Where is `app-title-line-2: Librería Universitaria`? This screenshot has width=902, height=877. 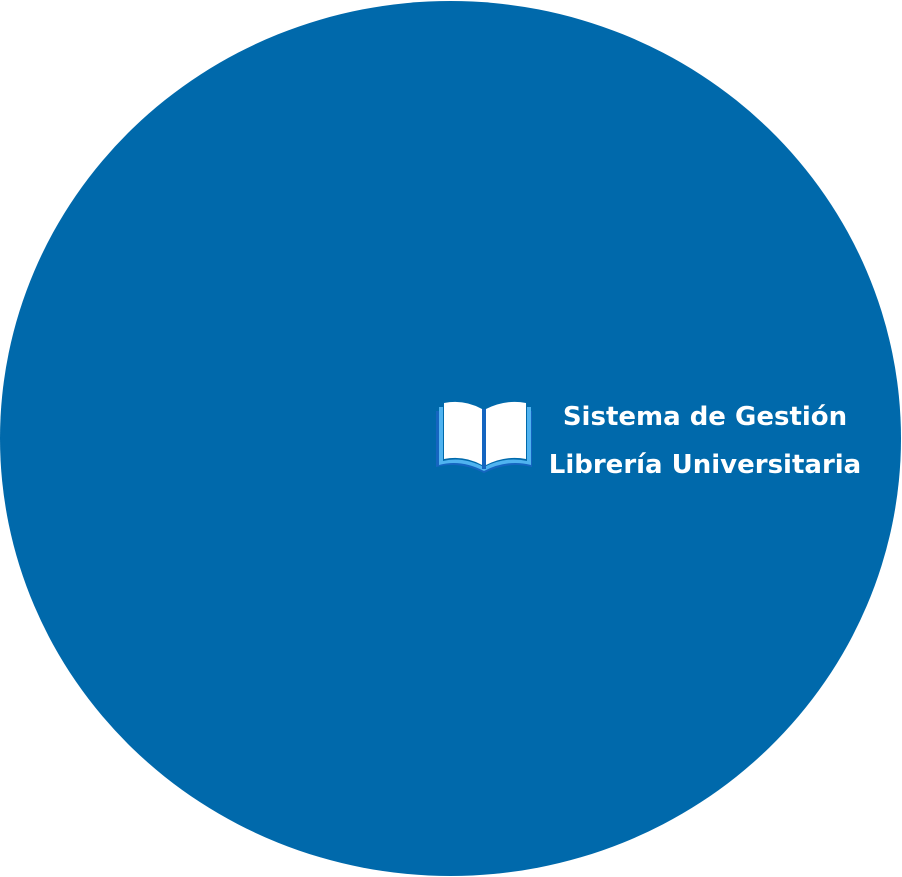
app-title-line-2: Librería Universitaria is located at coordinates (705, 465).